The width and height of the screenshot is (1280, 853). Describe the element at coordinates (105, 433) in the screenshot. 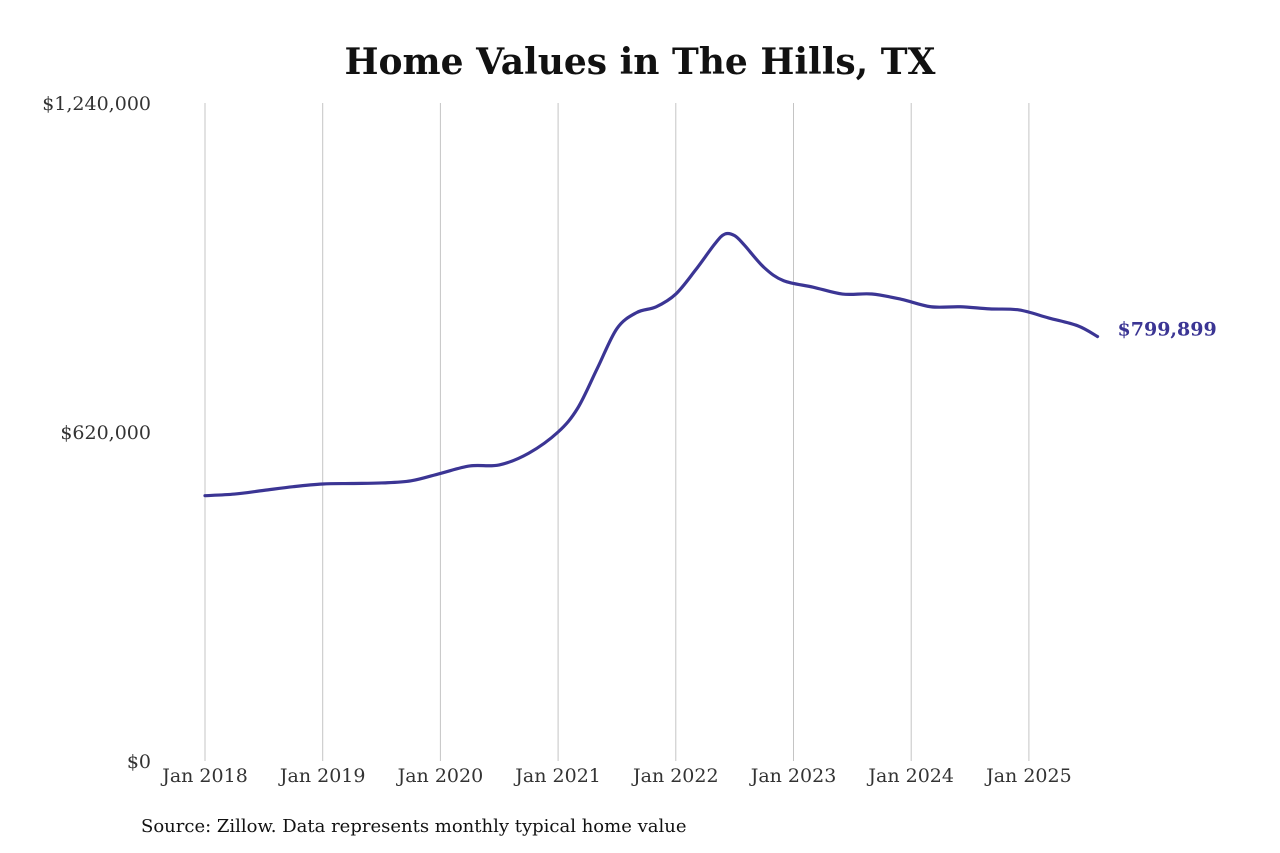

I see `y-tick-label: $620,000` at that location.